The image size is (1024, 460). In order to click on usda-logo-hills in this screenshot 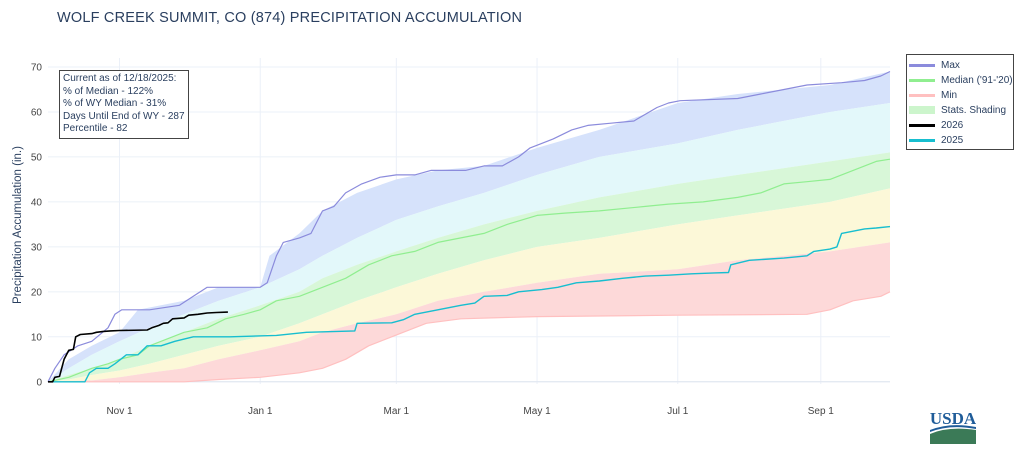, I will do `click(953, 436)`.